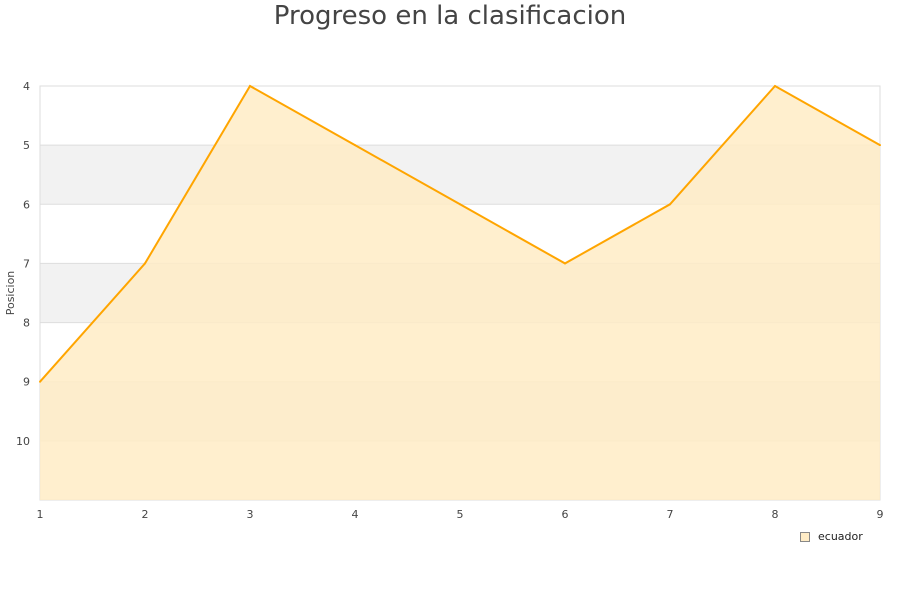 This screenshot has width=900, height=600. I want to click on x-tick-label: 6, so click(565, 514).